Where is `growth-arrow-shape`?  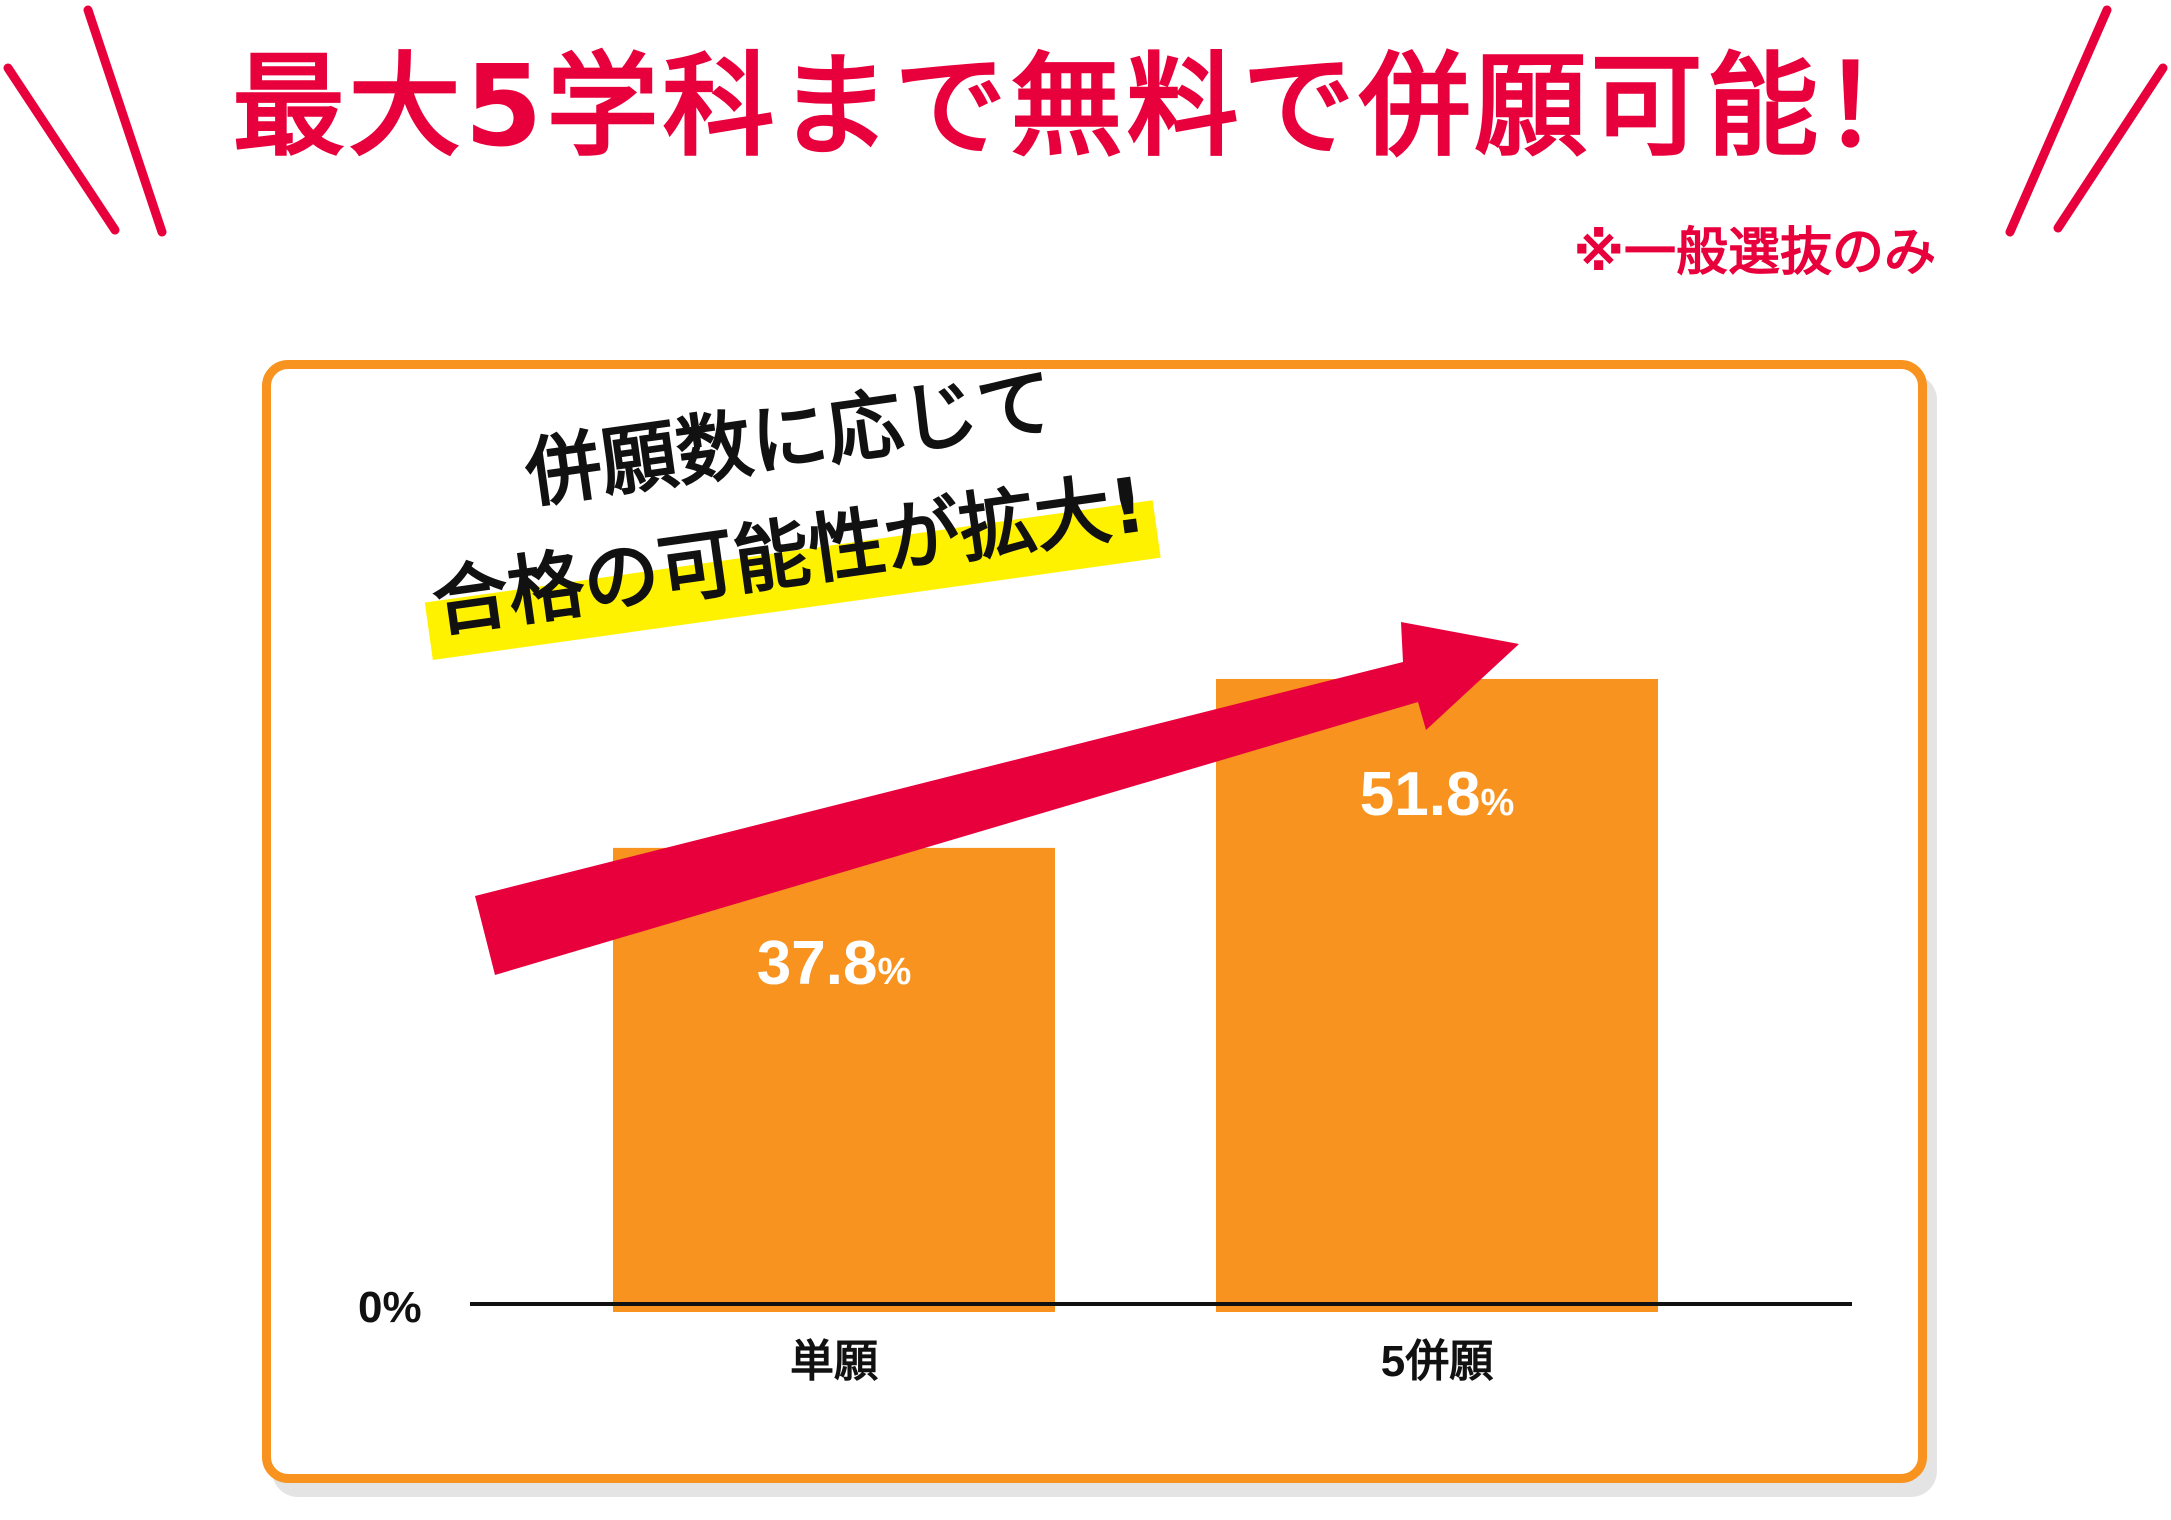
growth-arrow-shape is located at coordinates (997, 798).